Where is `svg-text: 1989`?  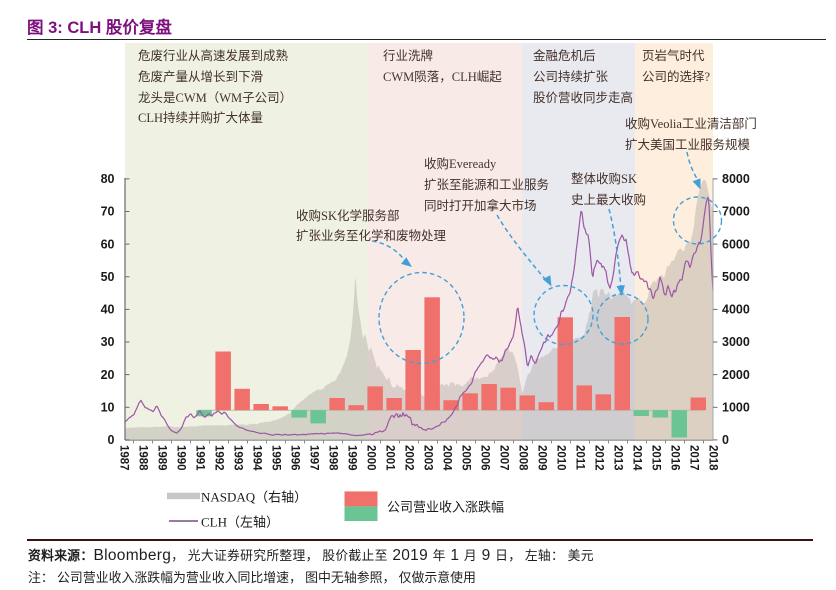
svg-text: 1989 is located at coordinates (162, 458).